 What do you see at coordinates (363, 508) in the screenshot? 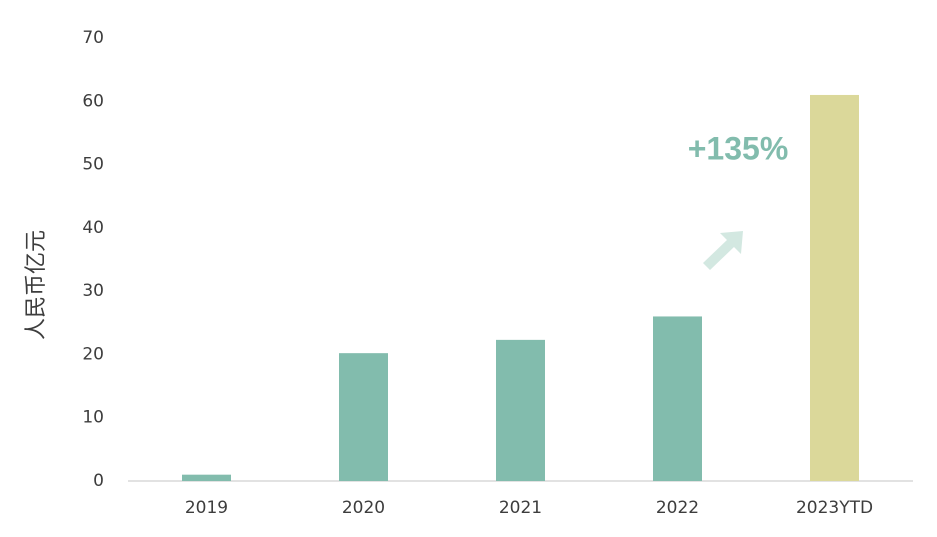
I see `x-tick-label: 2020` at bounding box center [363, 508].